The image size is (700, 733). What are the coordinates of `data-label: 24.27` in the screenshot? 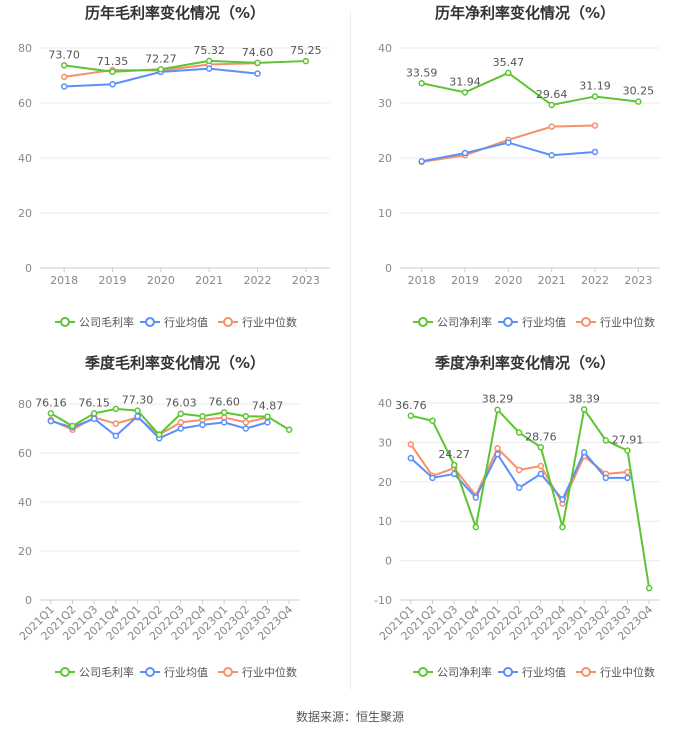 It's located at (454, 454).